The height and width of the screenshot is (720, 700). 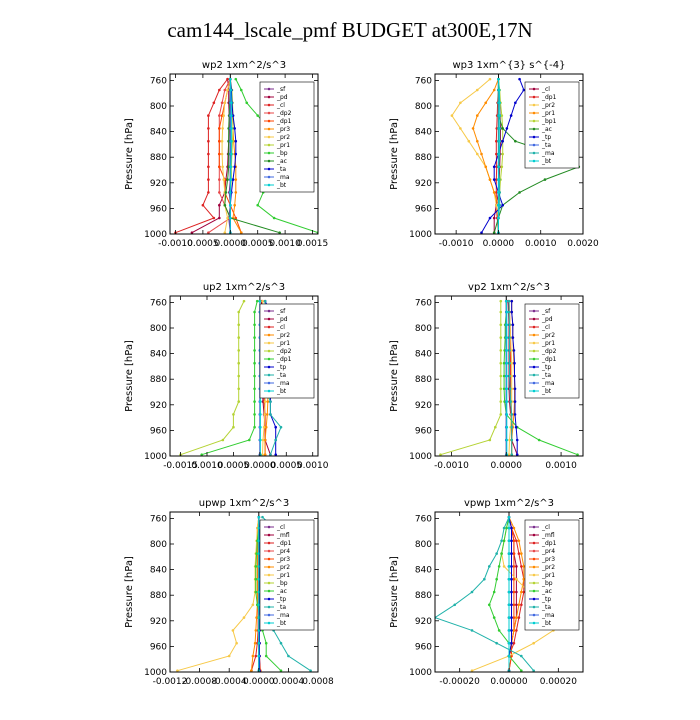 What do you see at coordinates (282, 153) in the screenshot?
I see `legend-label: _bp` at bounding box center [282, 153].